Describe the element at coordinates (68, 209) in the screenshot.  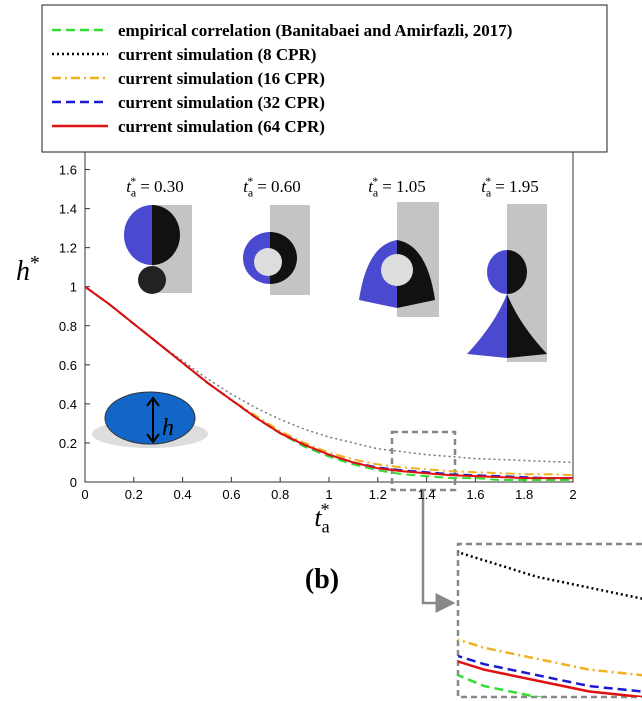
I see `y-tick-label: 1.4` at that location.